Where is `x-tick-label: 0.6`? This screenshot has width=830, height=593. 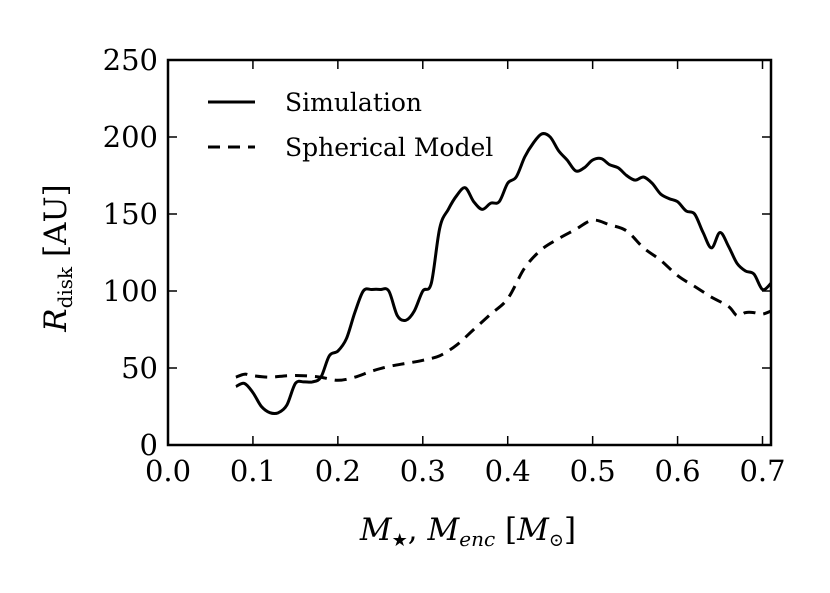
x-tick-label: 0.6 is located at coordinates (678, 471).